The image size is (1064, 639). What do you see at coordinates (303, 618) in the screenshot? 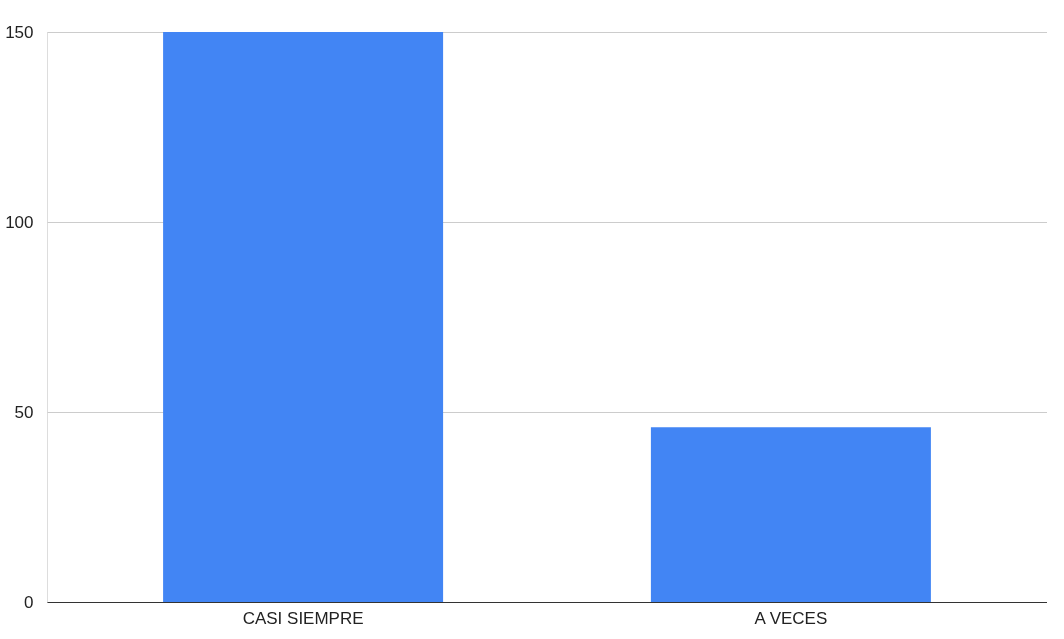
I see `x-tick-label: CASI SIEMPRE` at bounding box center [303, 618].